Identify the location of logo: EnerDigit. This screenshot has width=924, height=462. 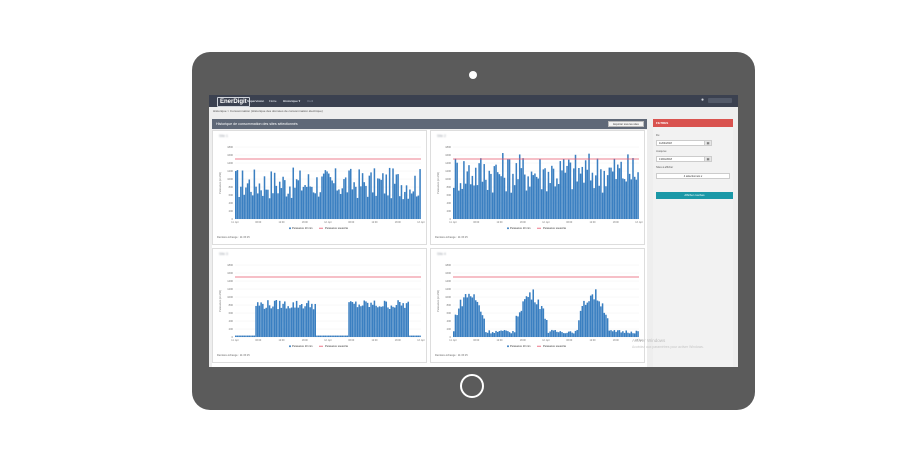
(233, 102).